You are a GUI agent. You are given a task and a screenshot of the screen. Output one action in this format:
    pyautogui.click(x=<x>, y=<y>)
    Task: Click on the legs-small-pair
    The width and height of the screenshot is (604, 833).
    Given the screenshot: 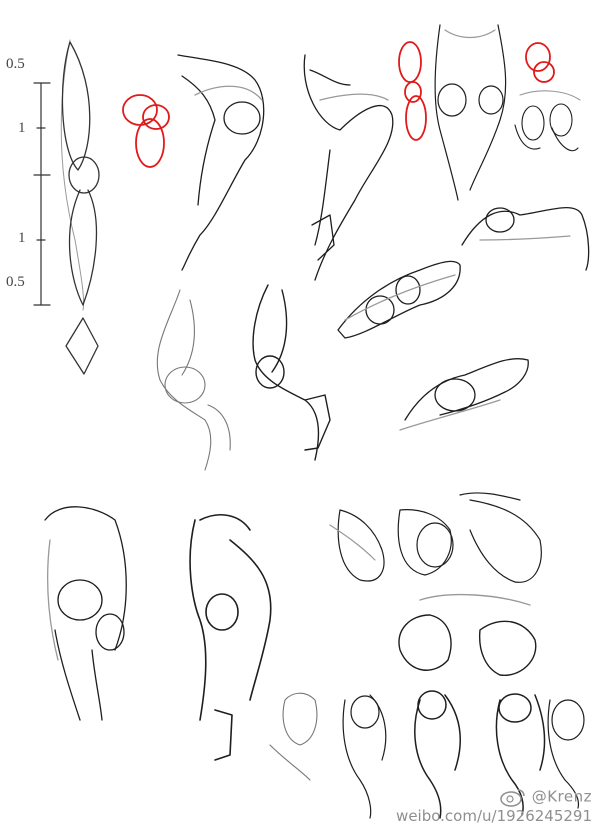 What is the action you would take?
    pyautogui.click(x=547, y=121)
    